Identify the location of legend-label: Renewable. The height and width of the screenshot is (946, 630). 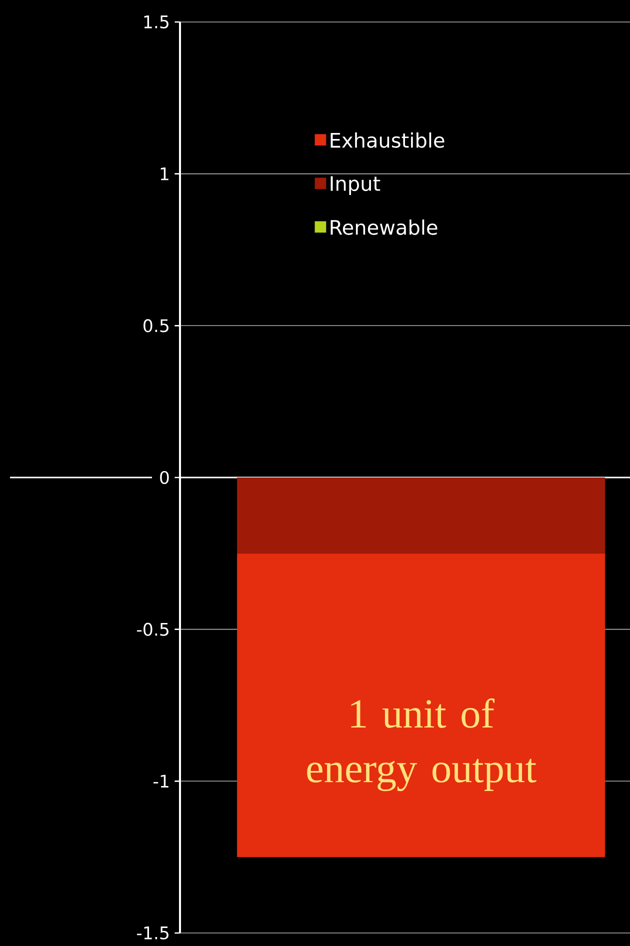
(384, 227).